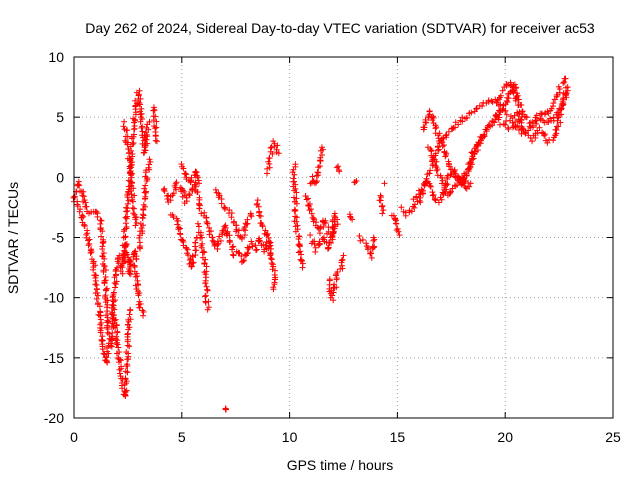 This screenshot has height=480, width=640. What do you see at coordinates (54, 237) in the screenshot?
I see `y-tick-labels: -20 -15 -10 -5 0 5 10` at bounding box center [54, 237].